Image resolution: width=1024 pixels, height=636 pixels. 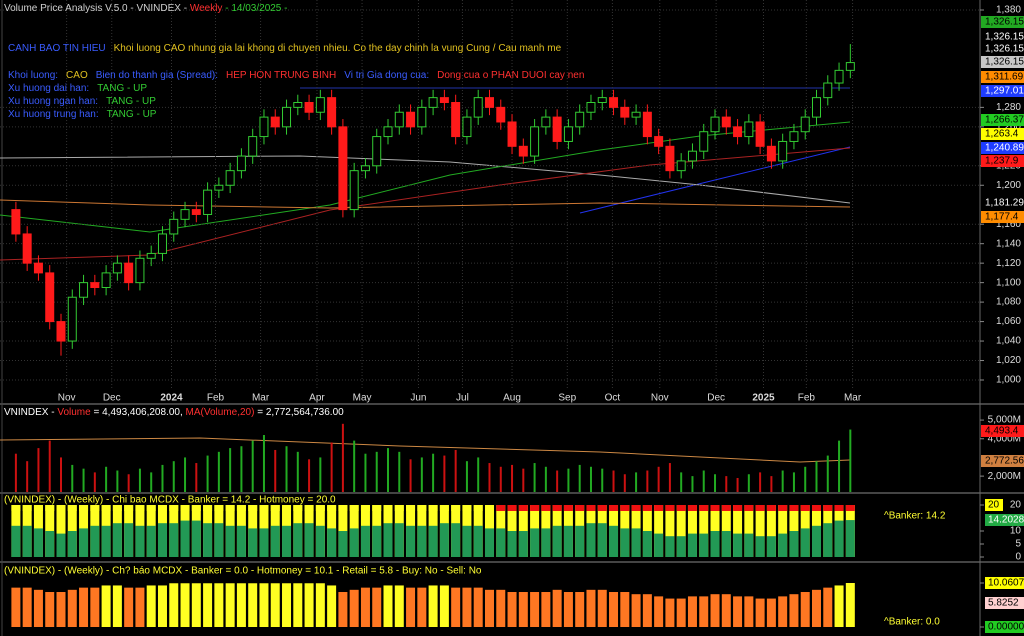 I want to click on value-label: 20, so click(x=994, y=505).